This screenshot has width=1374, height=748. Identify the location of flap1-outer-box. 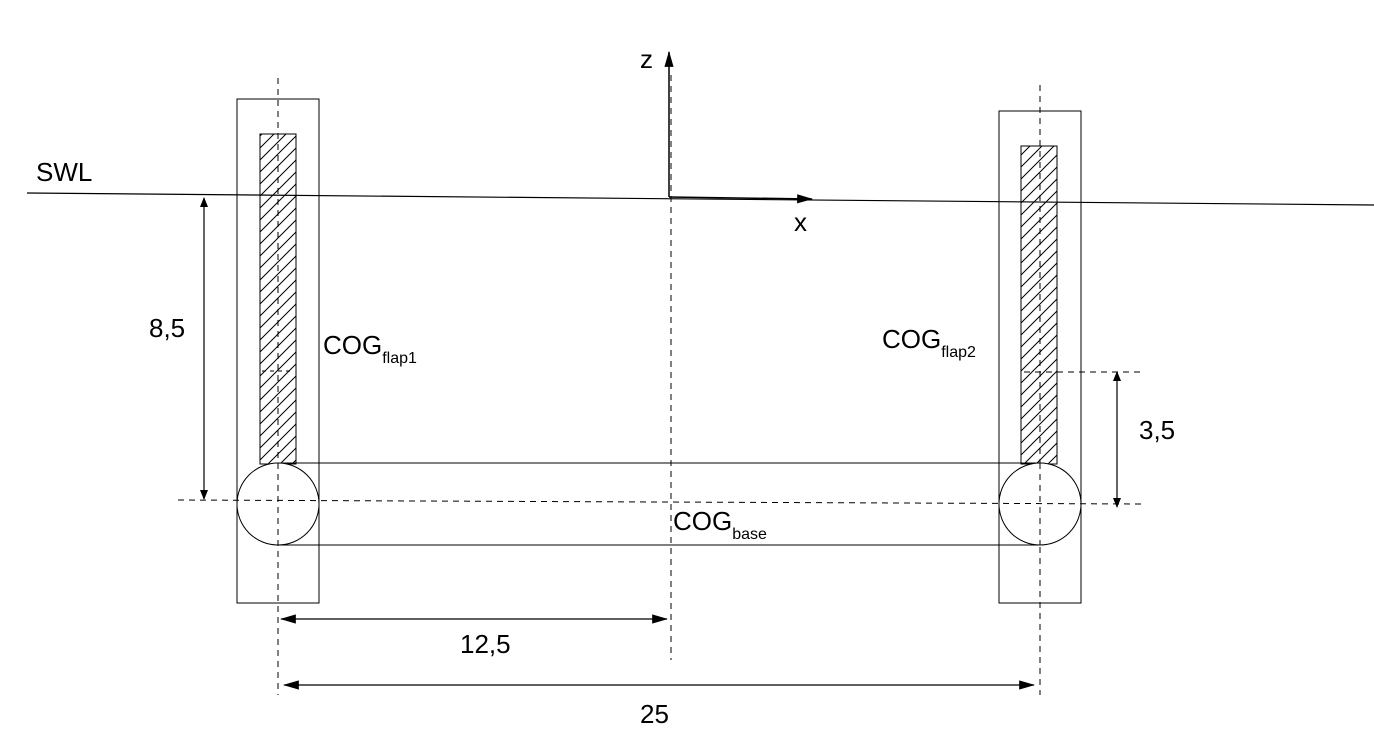
(278, 351).